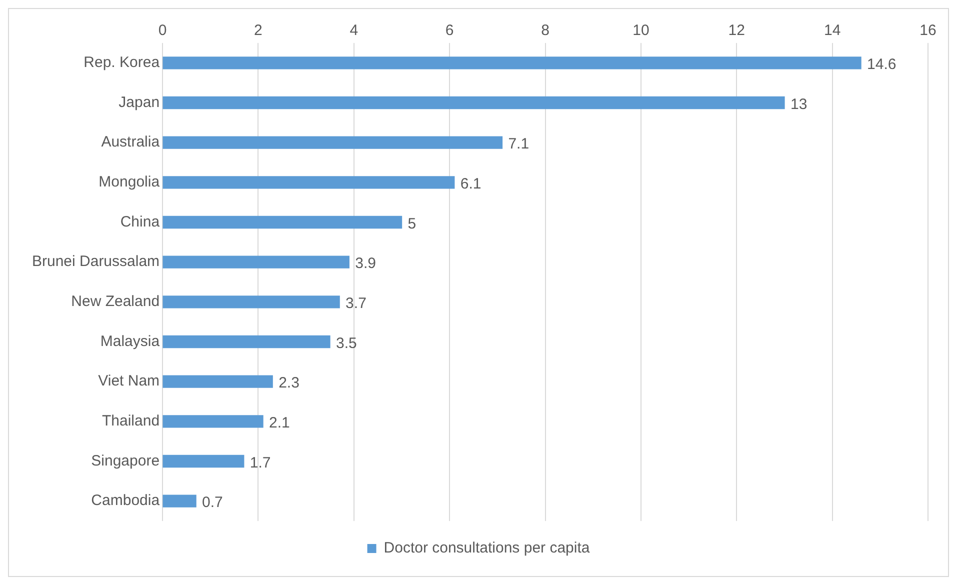  Describe the element at coordinates (115, 301) in the screenshot. I see `y-tick-label: New Zealand` at that location.